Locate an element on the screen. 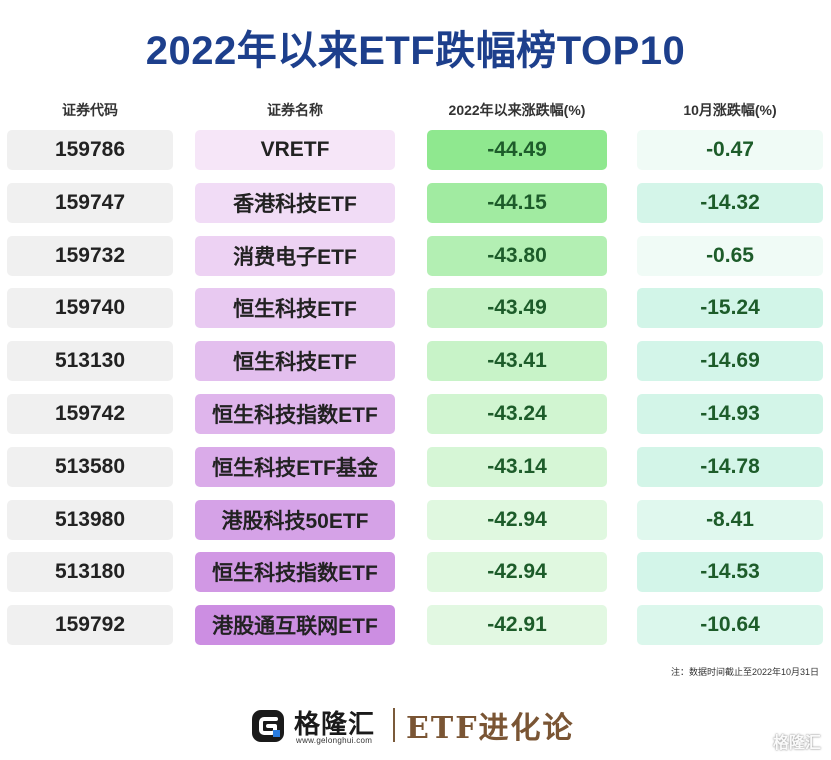 This screenshot has width=831, height=760. code-cell: 513180 is located at coordinates (90, 572).